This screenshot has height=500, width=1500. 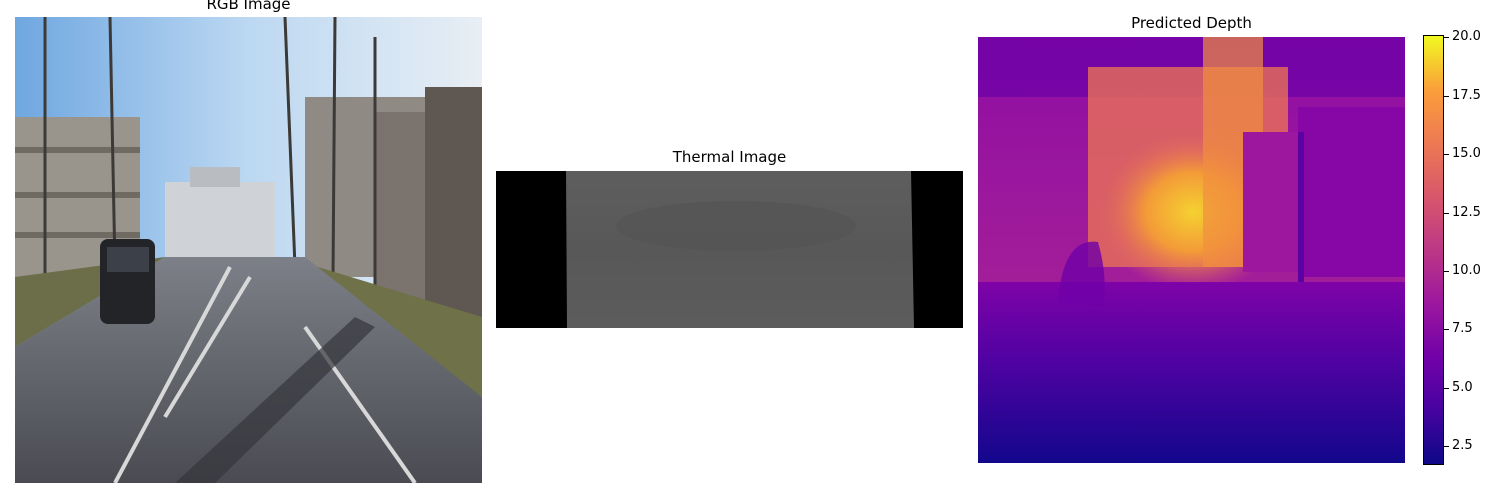 I want to click on thermal-image, so click(x=729, y=249).